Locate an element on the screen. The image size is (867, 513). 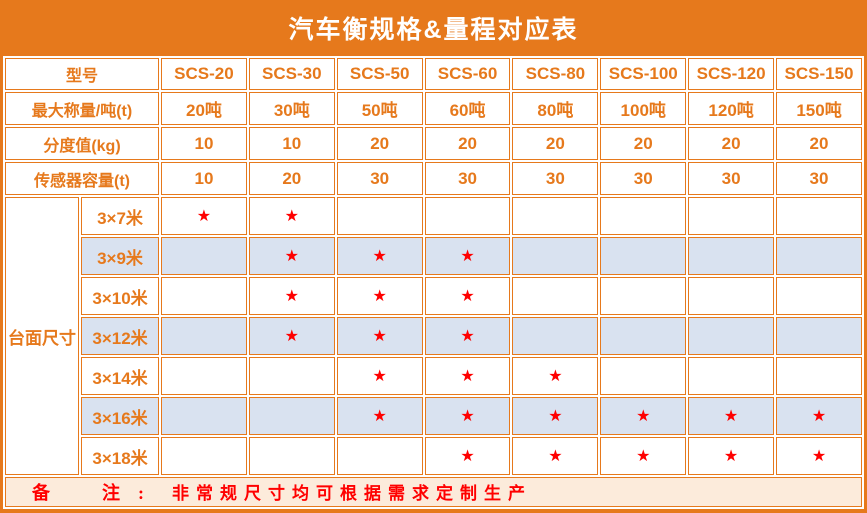
platform-row-4: 3×14米 ★ ★ ★ is located at coordinates (433, 376).